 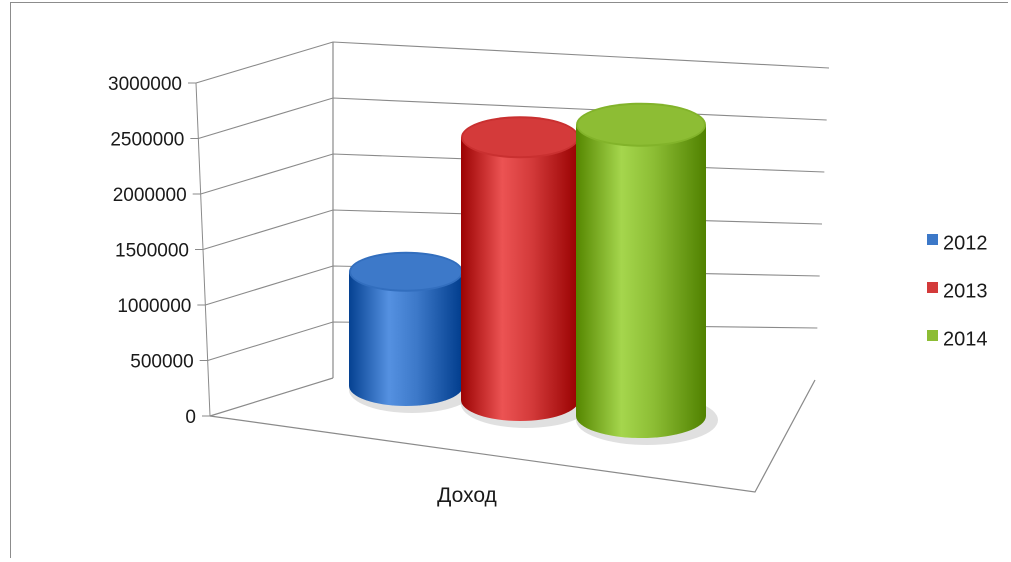 I want to click on legend-item-2012: 2012, so click(x=957, y=243).